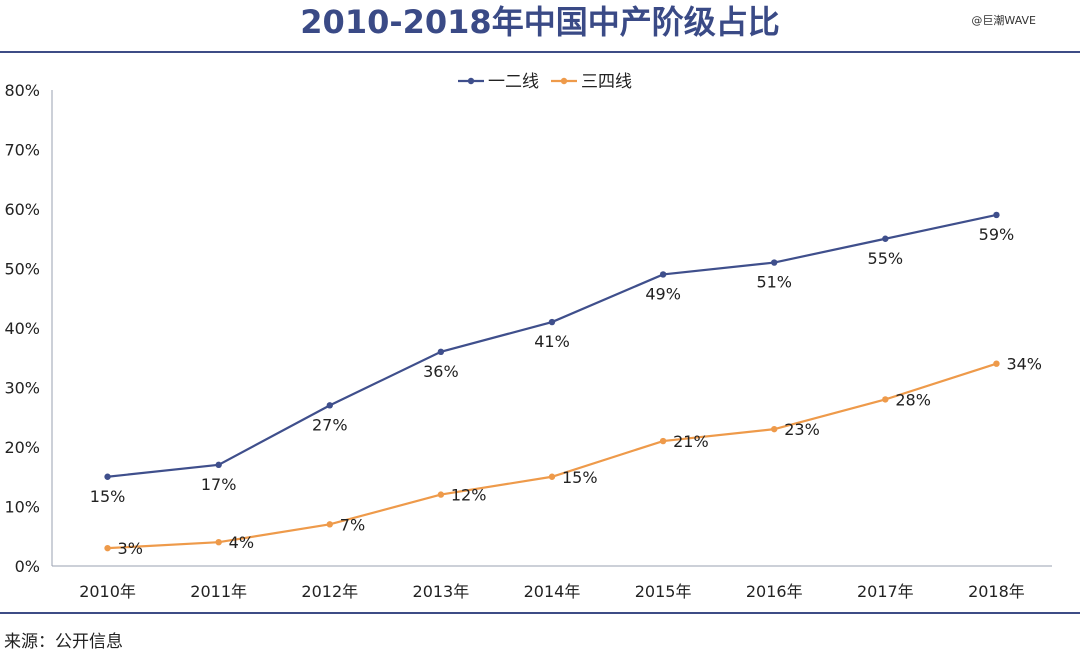 This screenshot has width=1080, height=652. What do you see at coordinates (997, 234) in the screenshot?
I see `data-label: 59%` at bounding box center [997, 234].